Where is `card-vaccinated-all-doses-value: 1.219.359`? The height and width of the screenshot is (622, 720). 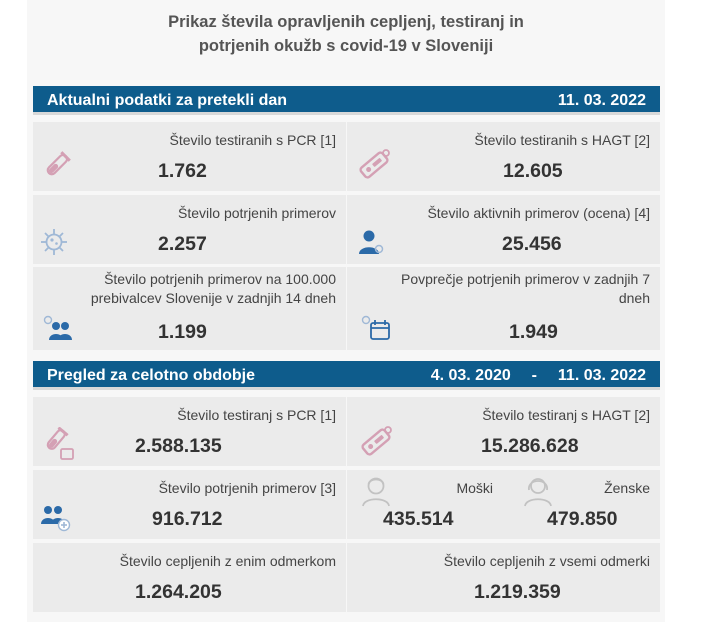 card-vaccinated-all-doses-value: 1.219.359 is located at coordinates (517, 592).